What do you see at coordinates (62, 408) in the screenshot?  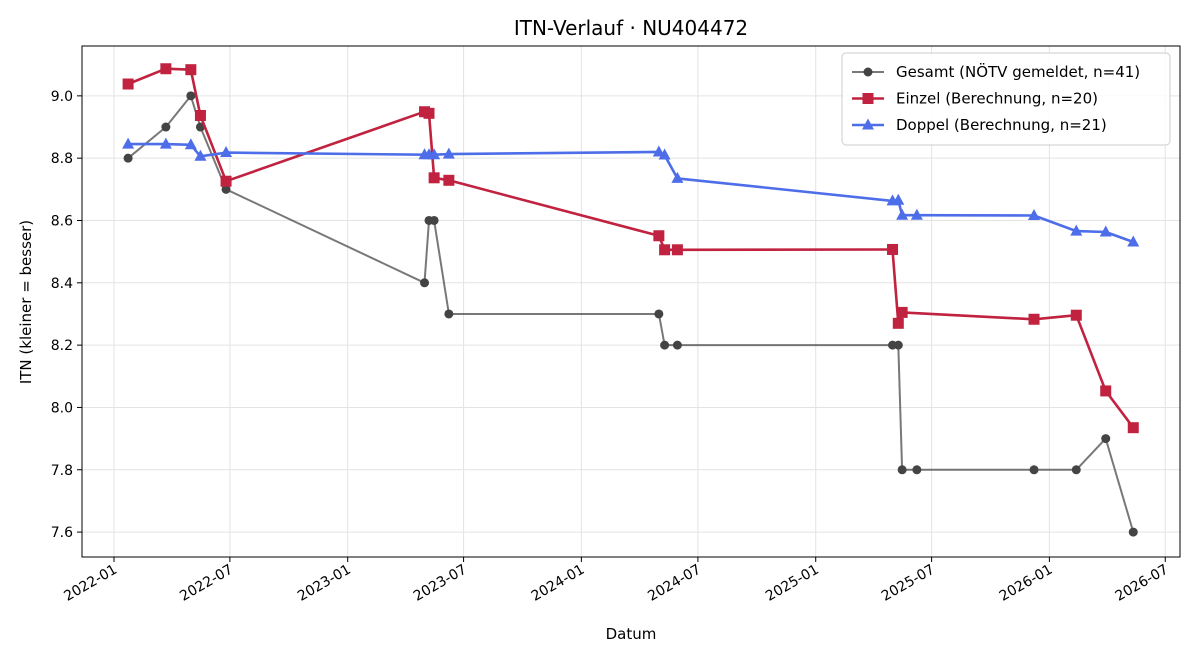 I see `y-tick-label: 8.0` at bounding box center [62, 408].